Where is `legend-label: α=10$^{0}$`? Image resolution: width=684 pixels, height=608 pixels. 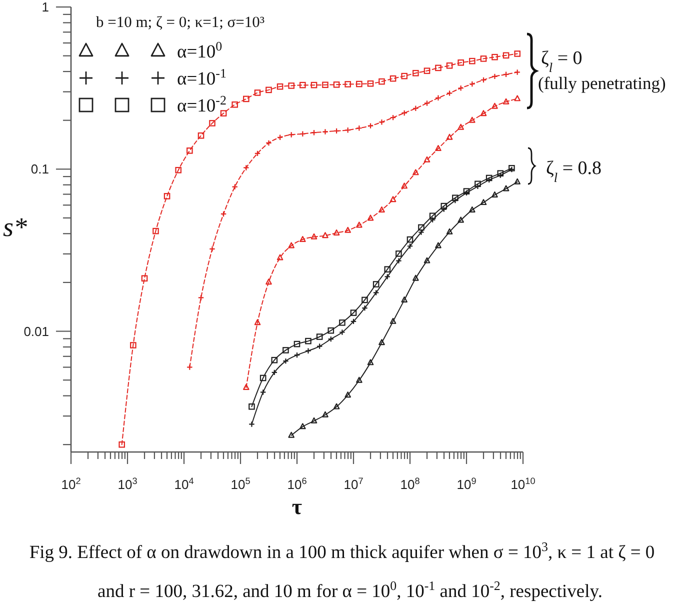 legend-label: α=10$^{0}$ is located at coordinates (199, 50).